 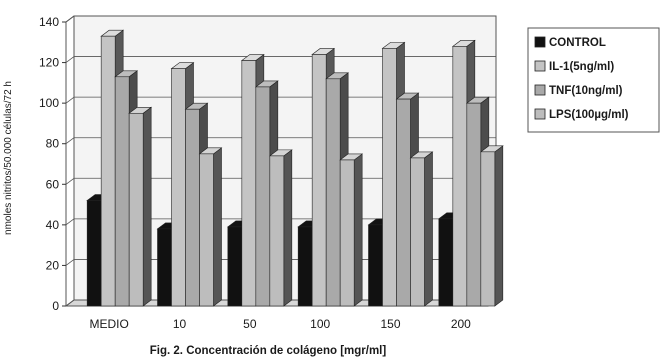 I want to click on legend-label: CONTROL, so click(x=577, y=43).